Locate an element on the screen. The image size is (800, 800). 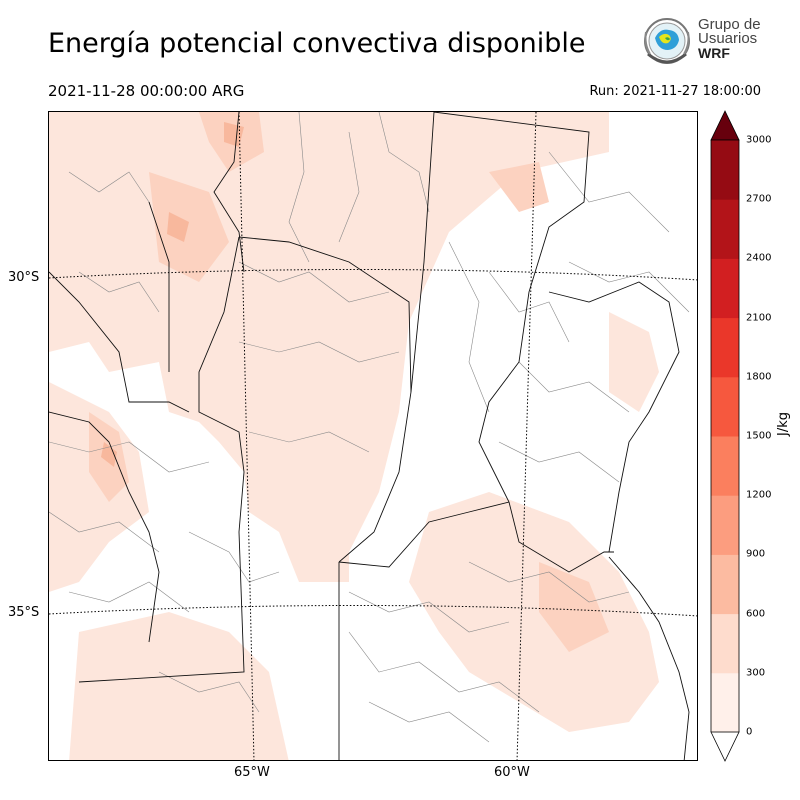
grupo-usuarios-wrf-logo: Grupo de Usuarios WRF is located at coordinates (703, 43).